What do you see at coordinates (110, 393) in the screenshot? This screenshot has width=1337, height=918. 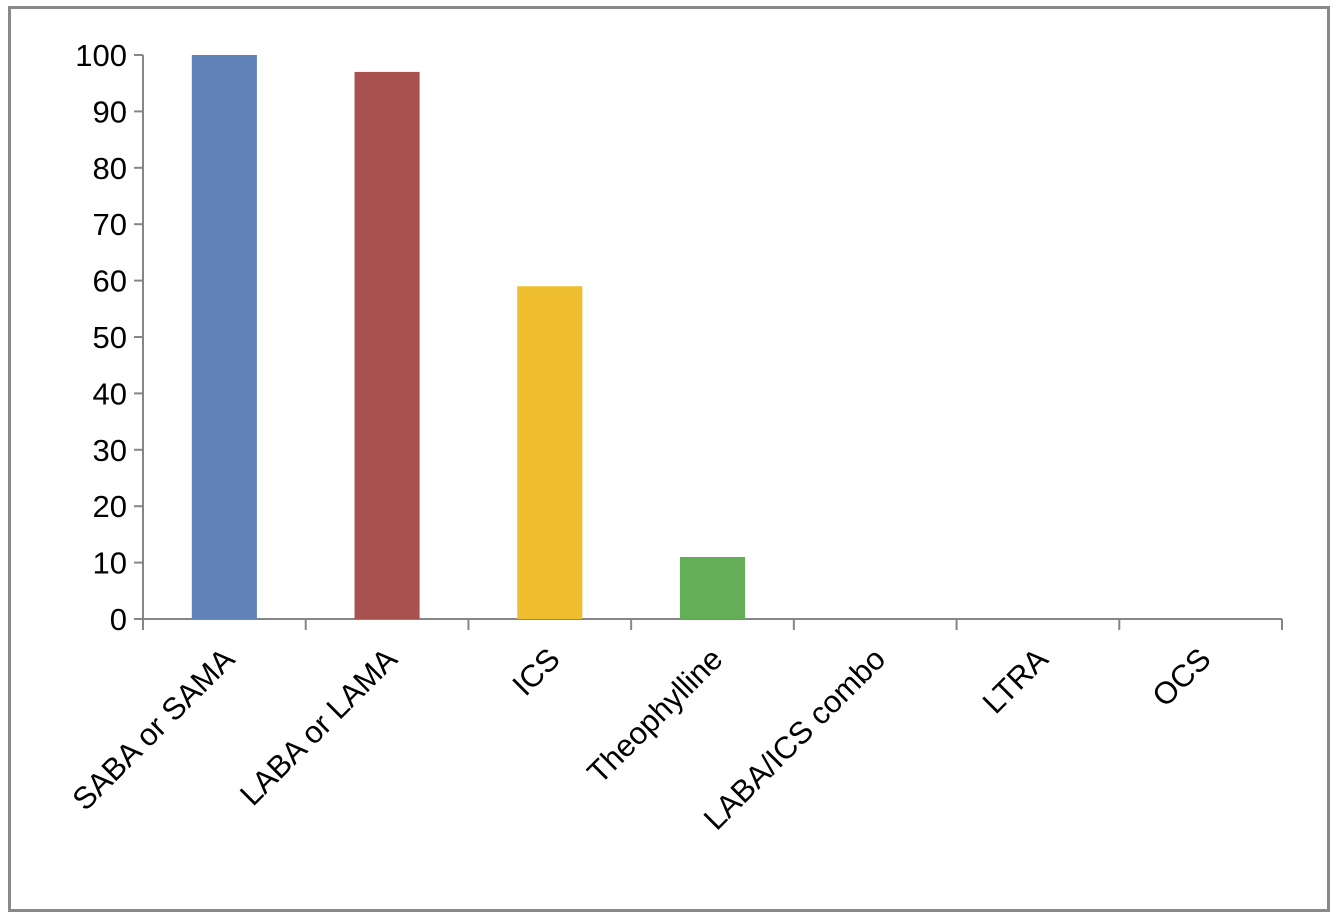 I see `y-tick-label: 40` at bounding box center [110, 393].